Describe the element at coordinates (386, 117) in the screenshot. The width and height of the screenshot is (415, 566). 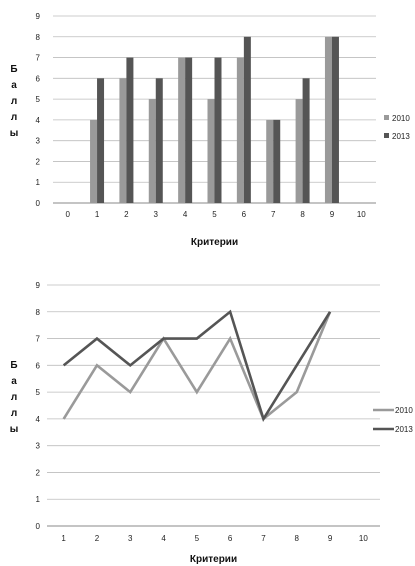
I see `legend-swatch-2010` at that location.